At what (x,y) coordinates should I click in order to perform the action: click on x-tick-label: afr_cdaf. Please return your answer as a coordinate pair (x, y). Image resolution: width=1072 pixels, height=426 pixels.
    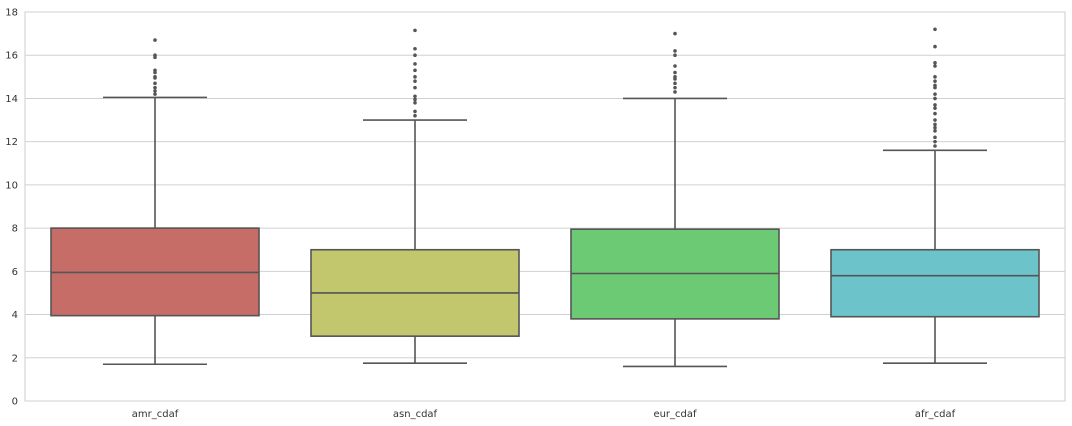
    Looking at the image, I should click on (935, 414).